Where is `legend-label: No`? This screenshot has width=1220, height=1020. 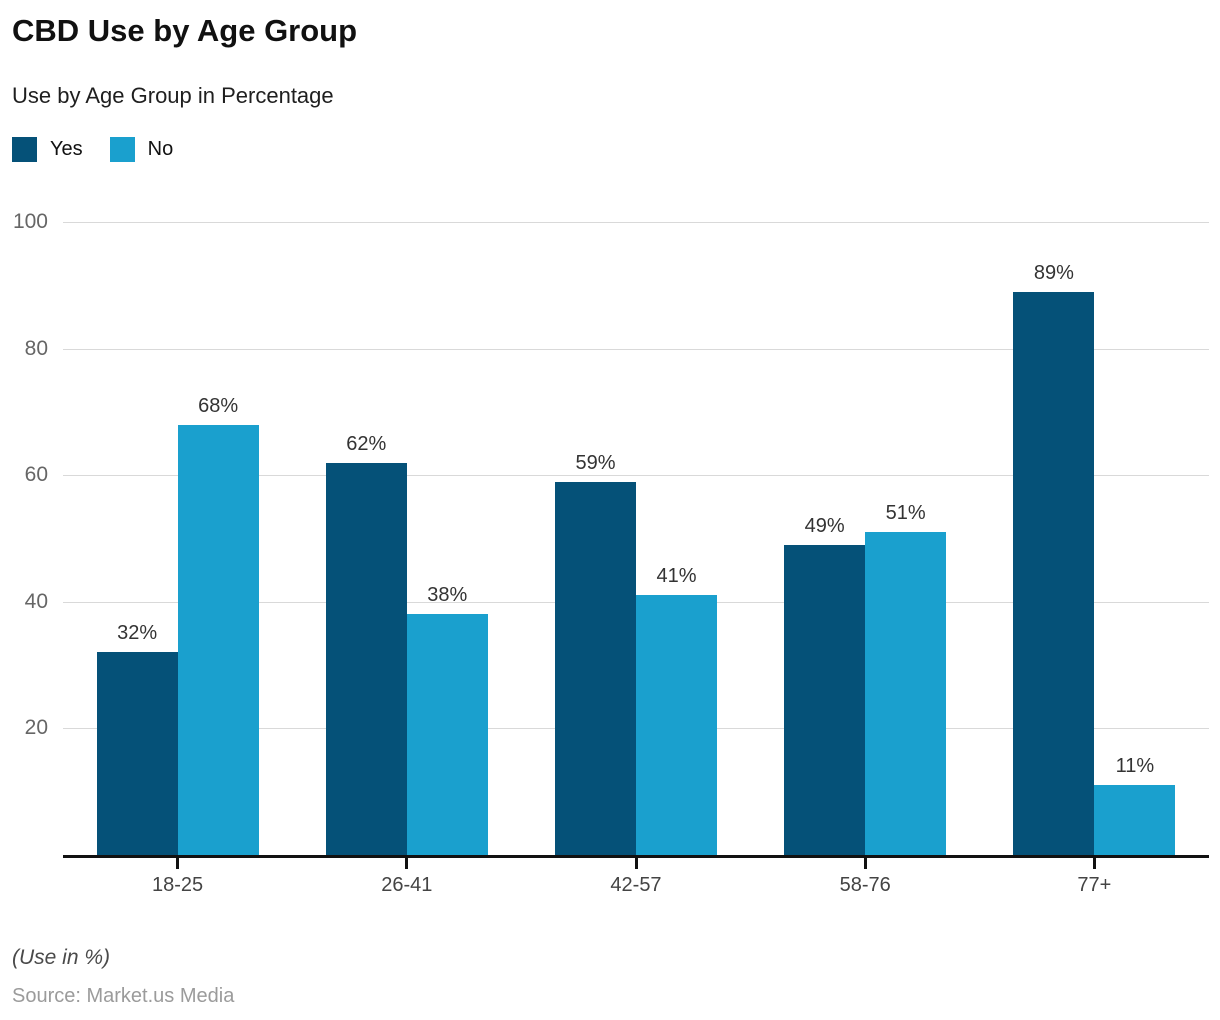
legend-label: No is located at coordinates (160, 149).